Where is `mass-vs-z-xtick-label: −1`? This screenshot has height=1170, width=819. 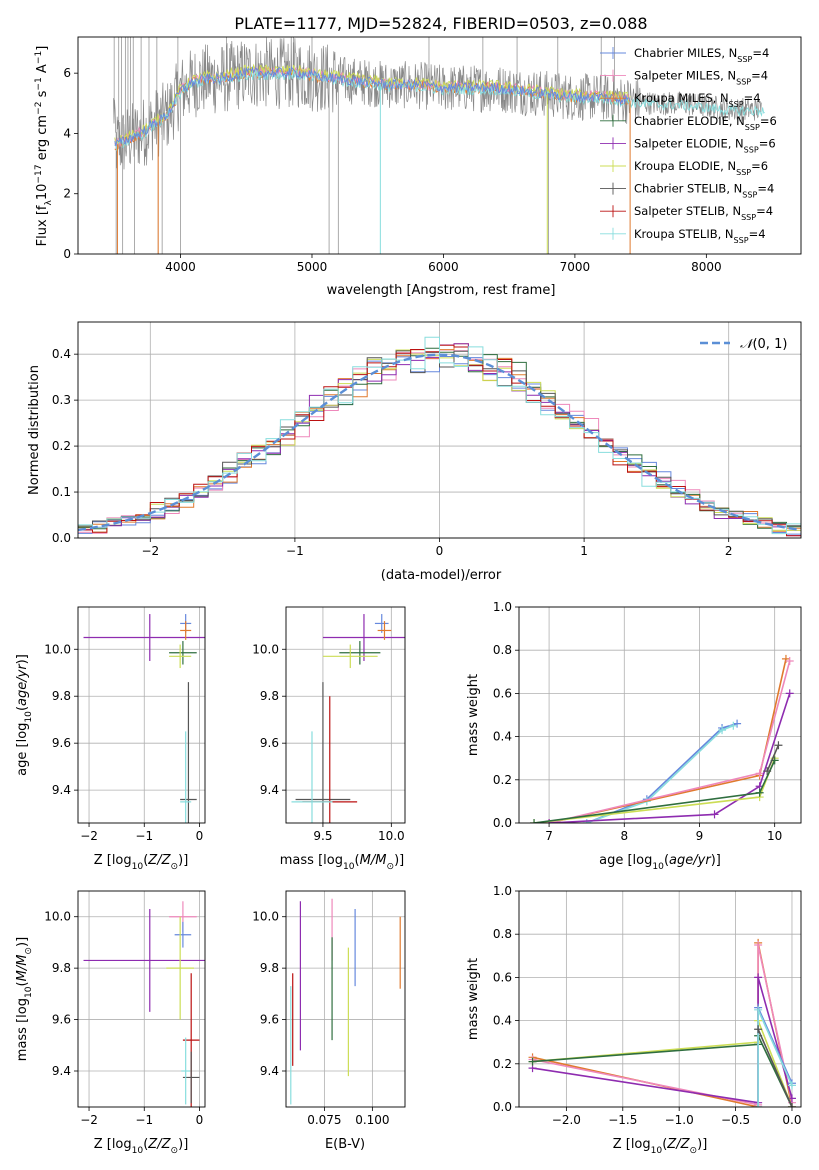 mass-vs-z-xtick-label: −1 is located at coordinates (144, 1120).